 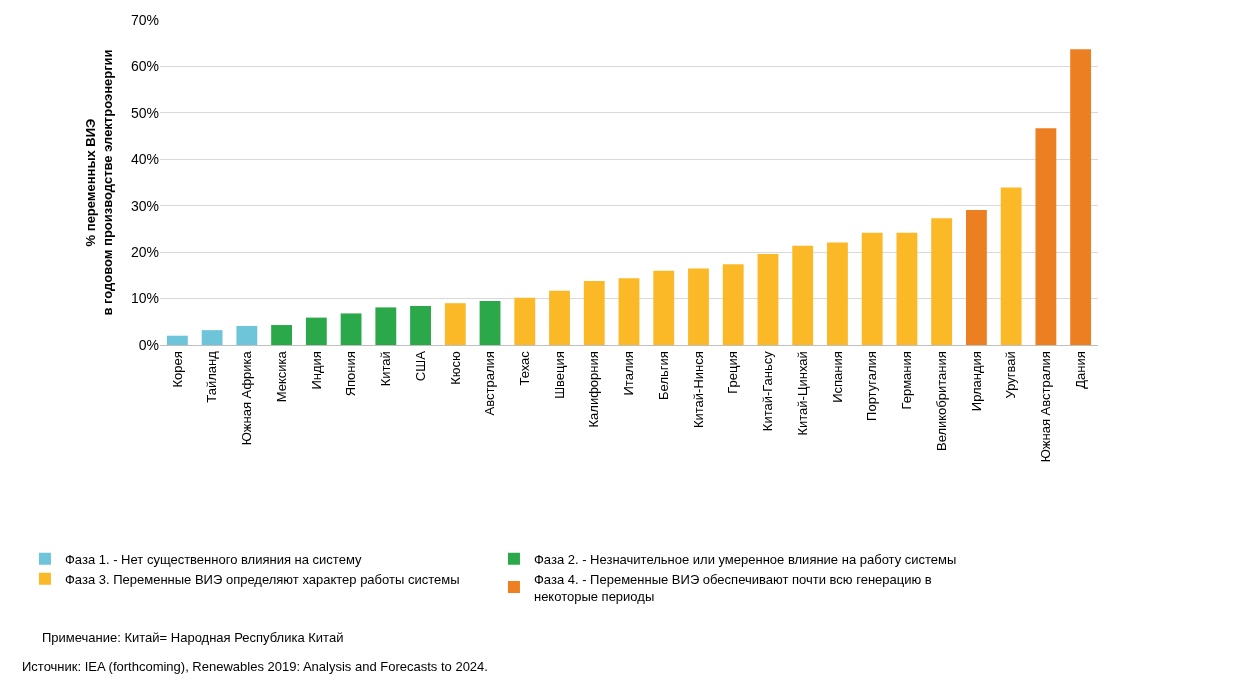 I want to click on y-tick-label: 70%, so click(x=144, y=19).